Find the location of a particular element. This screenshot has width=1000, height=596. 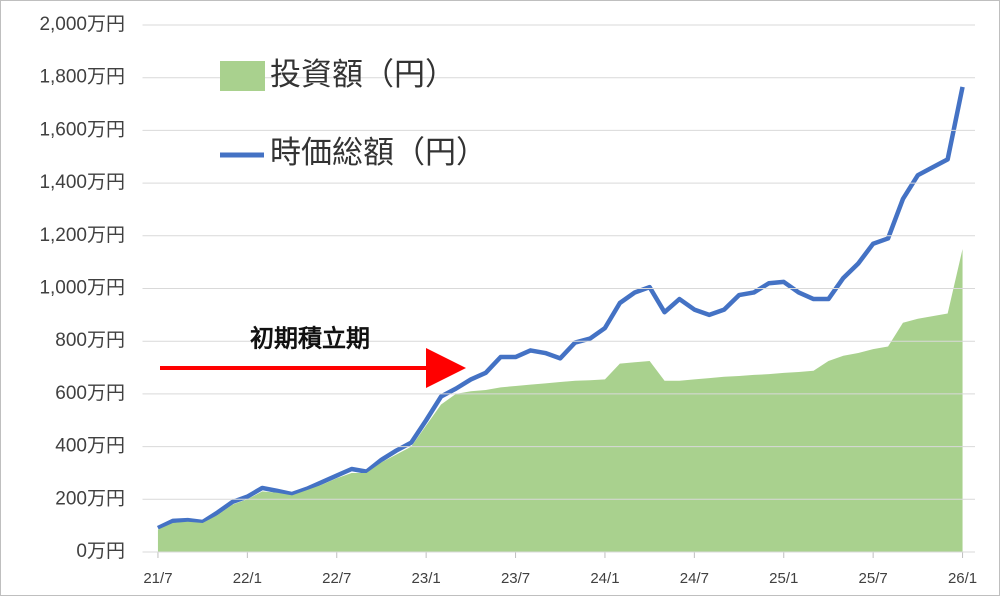

legend-swatch is located at coordinates (242, 76).